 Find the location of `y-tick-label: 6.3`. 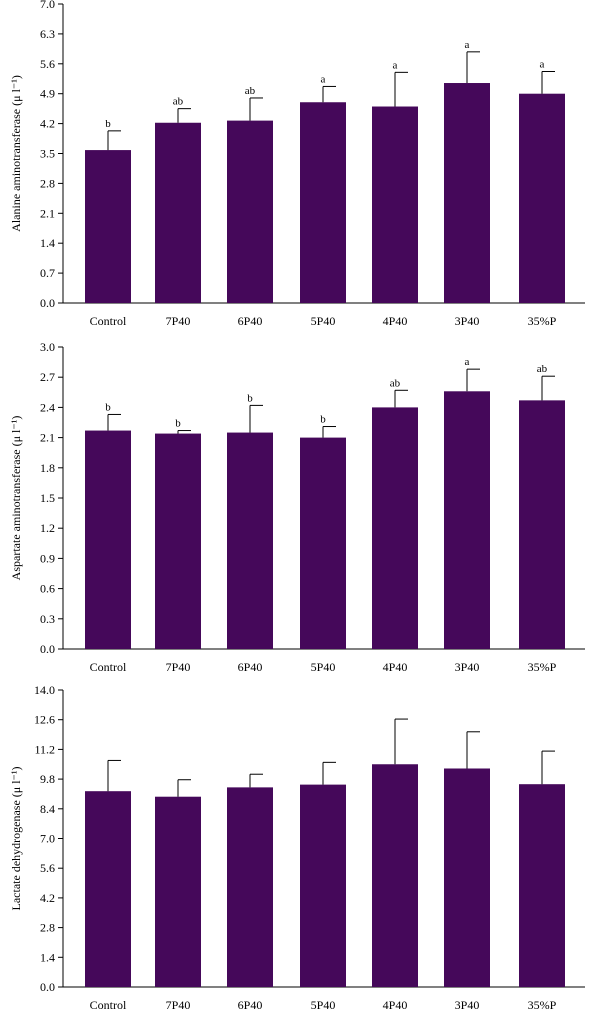

y-tick-label: 6.3 is located at coordinates (47, 34).